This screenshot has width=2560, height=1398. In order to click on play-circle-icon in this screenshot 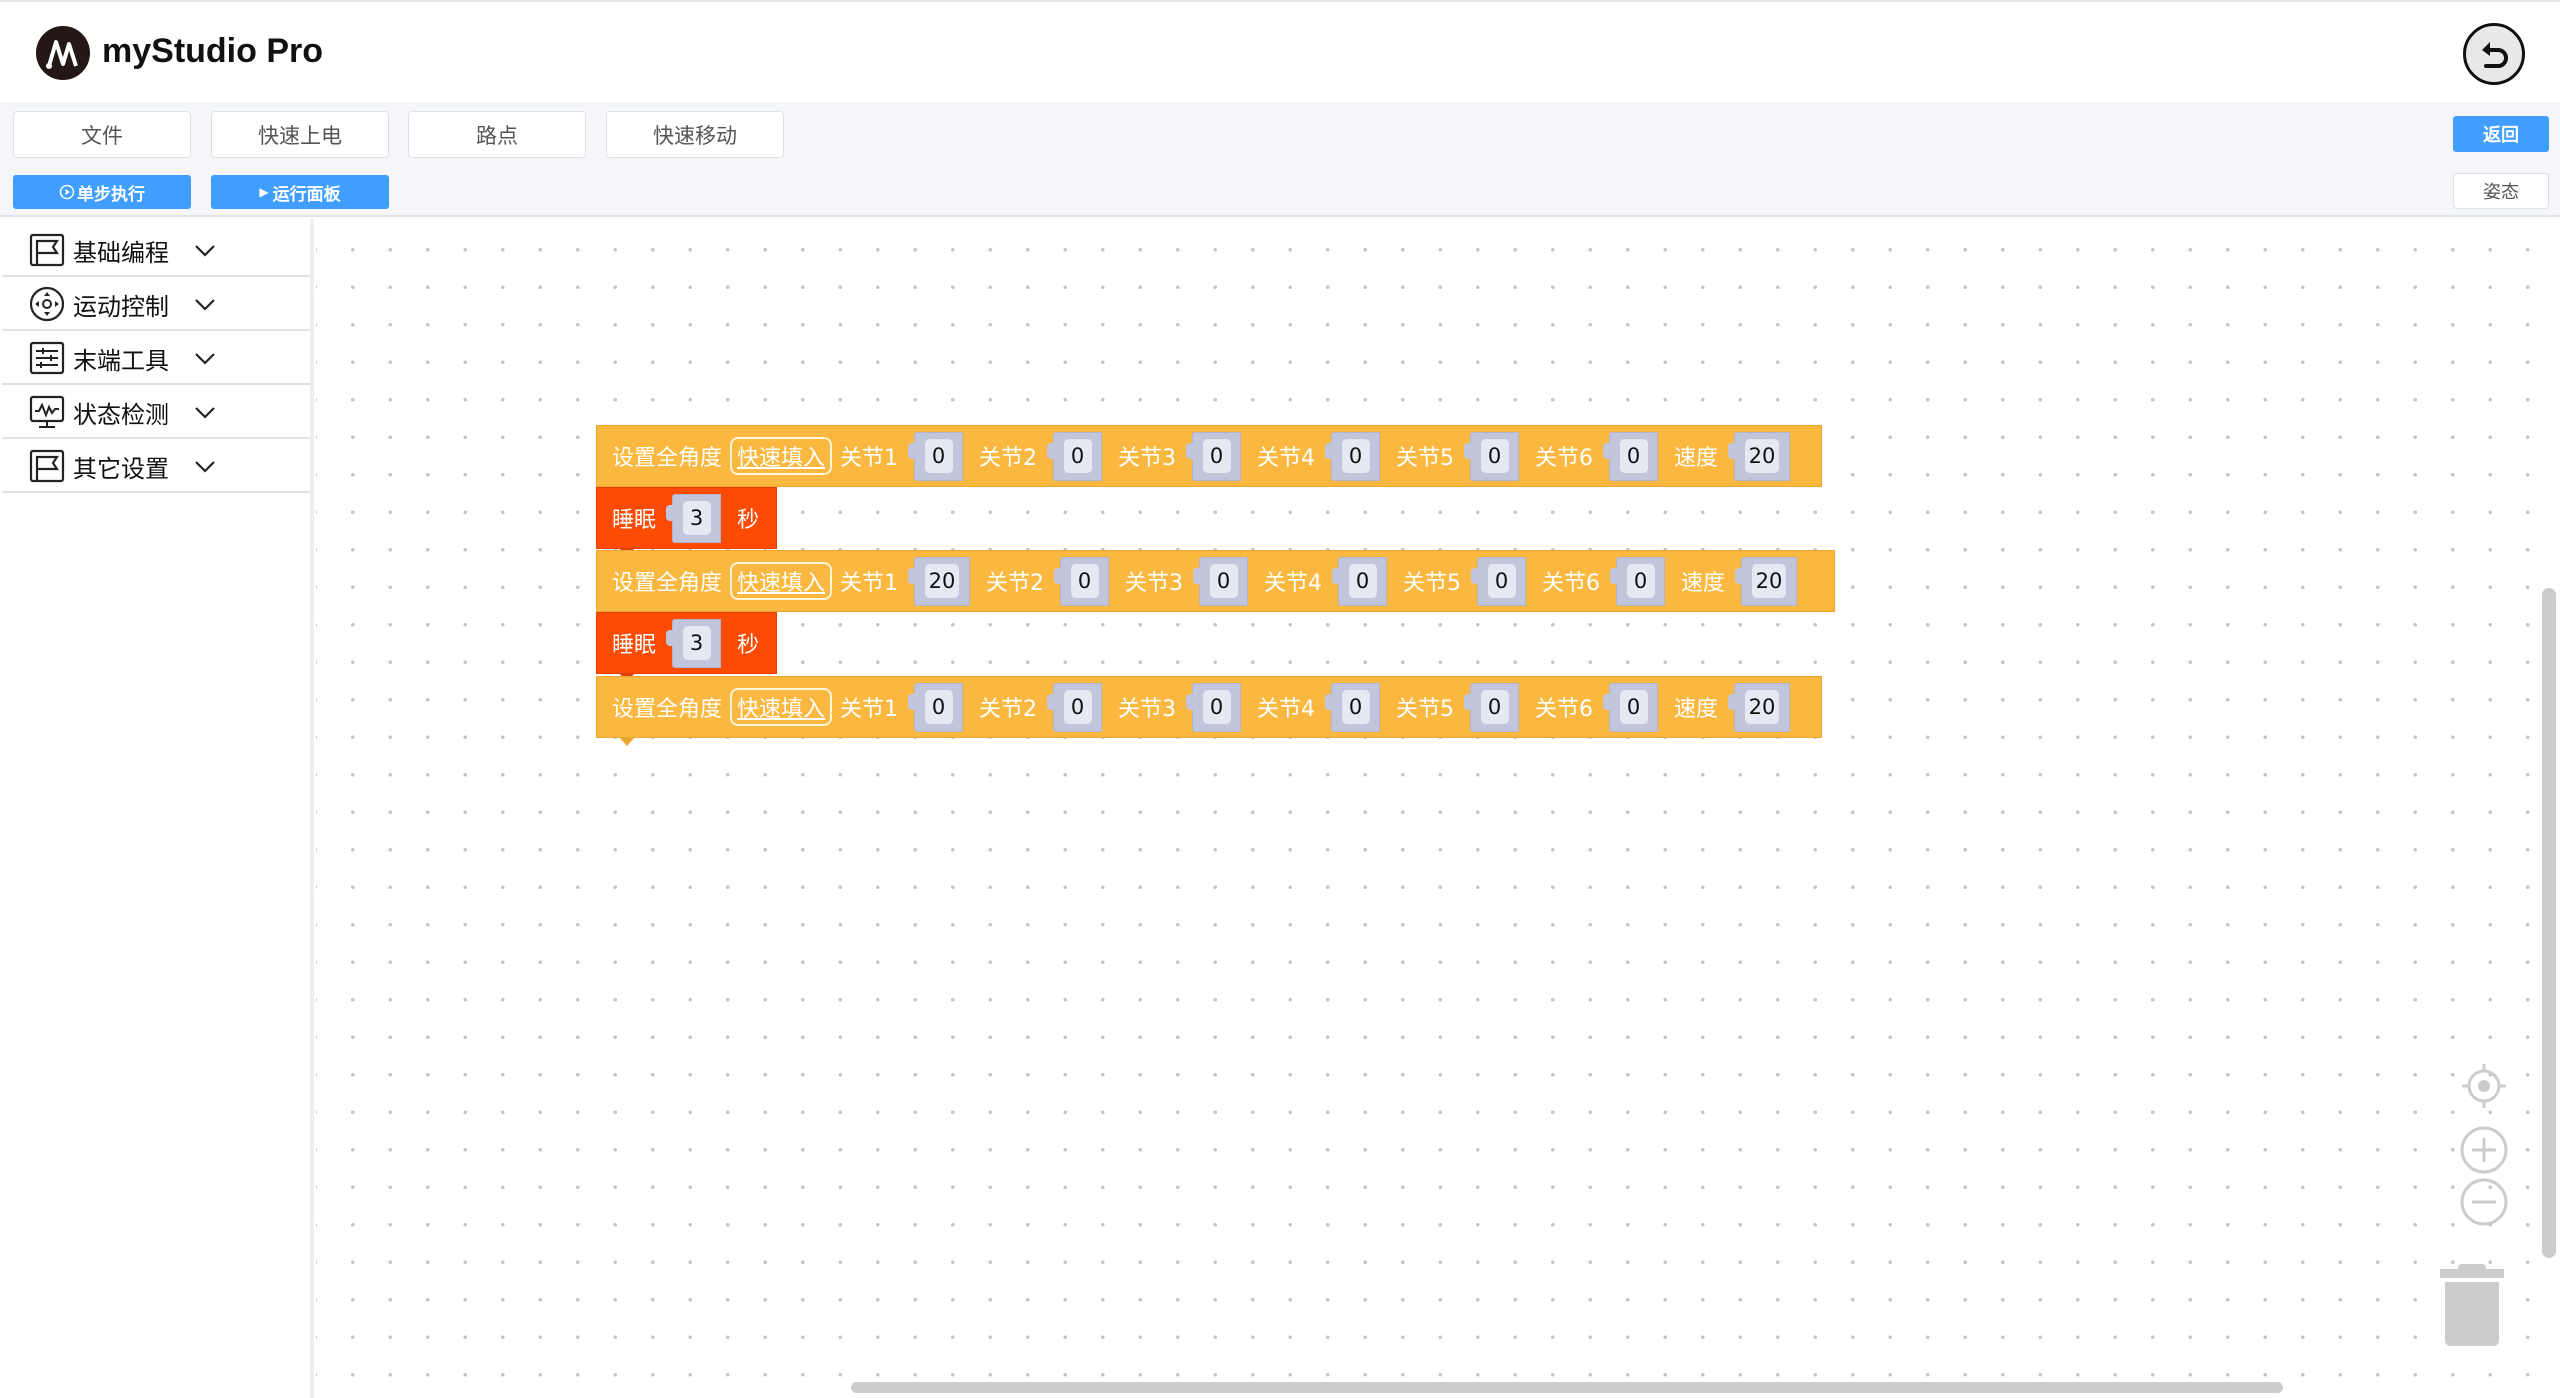, I will do `click(67, 192)`.